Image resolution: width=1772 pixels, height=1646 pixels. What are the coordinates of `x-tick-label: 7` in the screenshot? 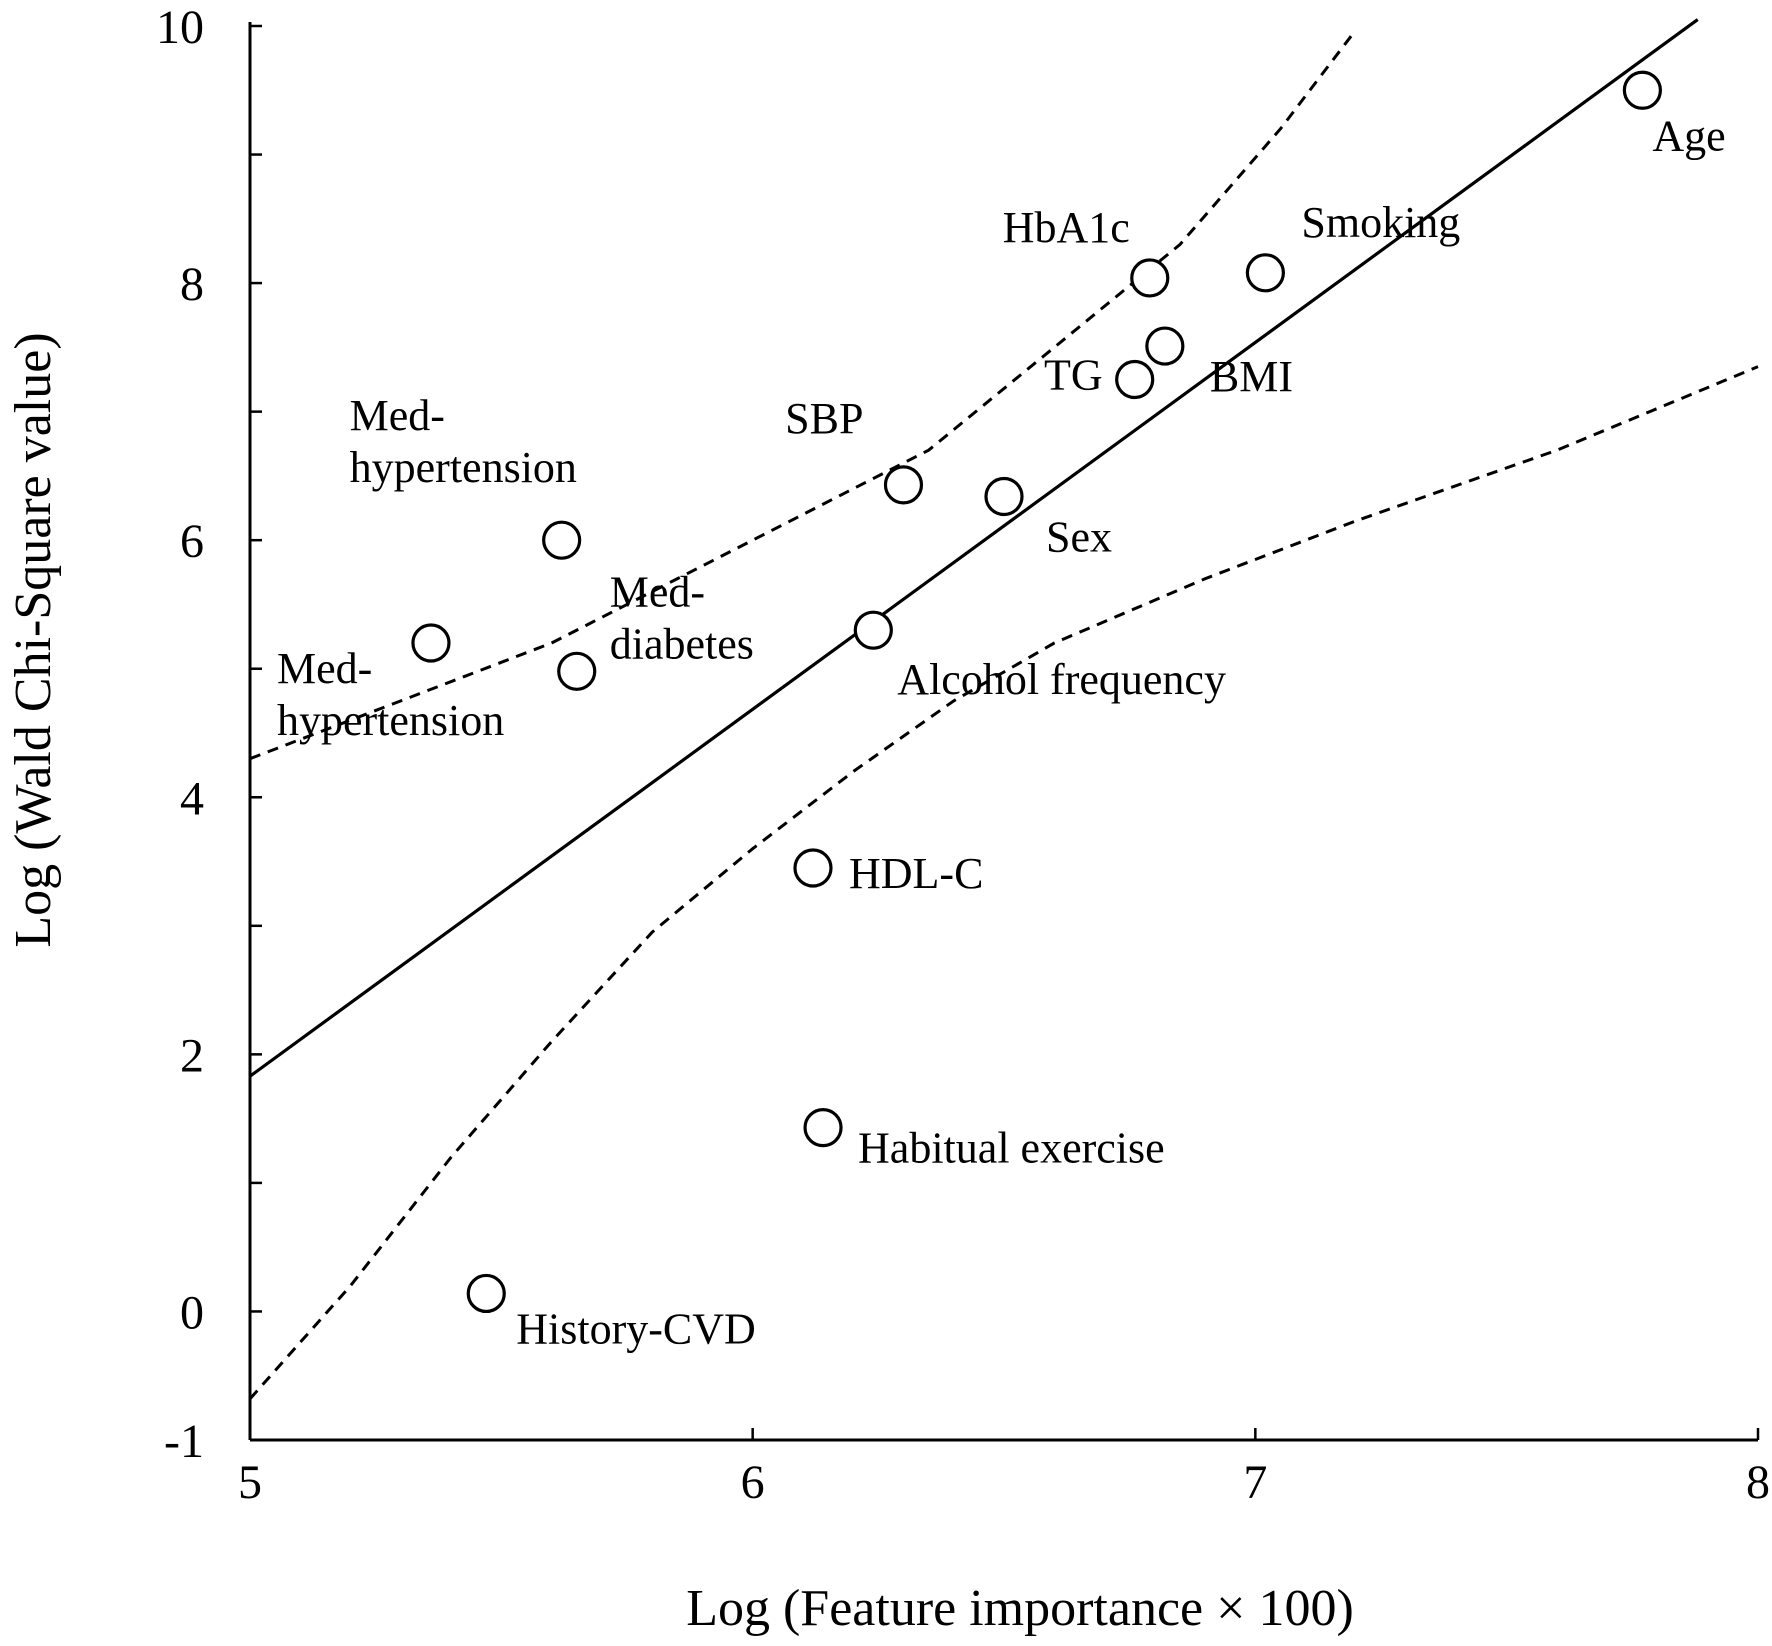 It's located at (1255, 1482).